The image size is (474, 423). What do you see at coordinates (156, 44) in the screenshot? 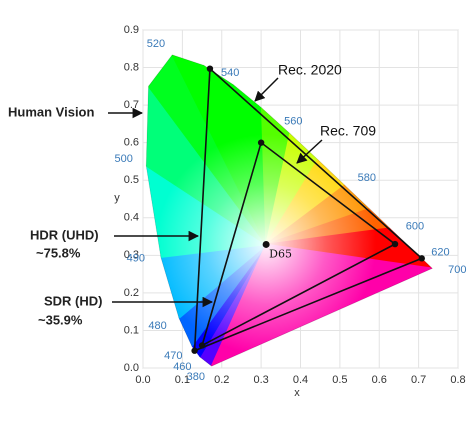
I see `wavelength-label: 520` at bounding box center [156, 44].